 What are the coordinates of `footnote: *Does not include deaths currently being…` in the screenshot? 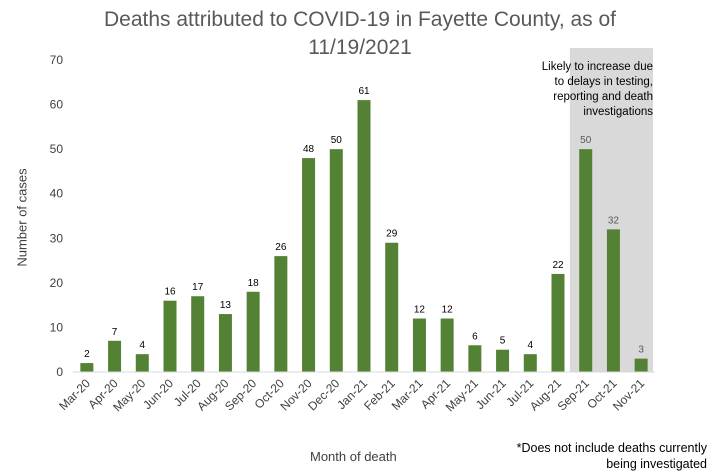 It's located at (612, 456).